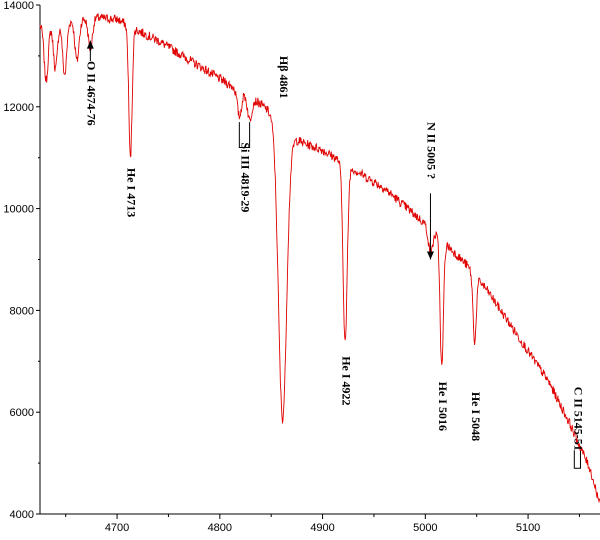 The image size is (600, 540). What do you see at coordinates (322, 528) in the screenshot?
I see `x-tick-label: 4900` at bounding box center [322, 528].